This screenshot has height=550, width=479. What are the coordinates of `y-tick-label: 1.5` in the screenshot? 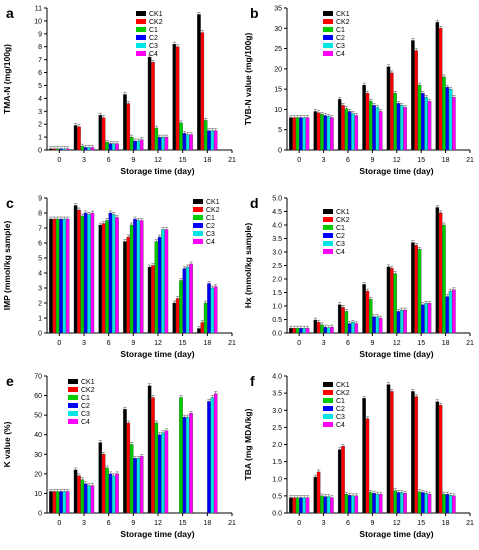 It's located at (277, 293).